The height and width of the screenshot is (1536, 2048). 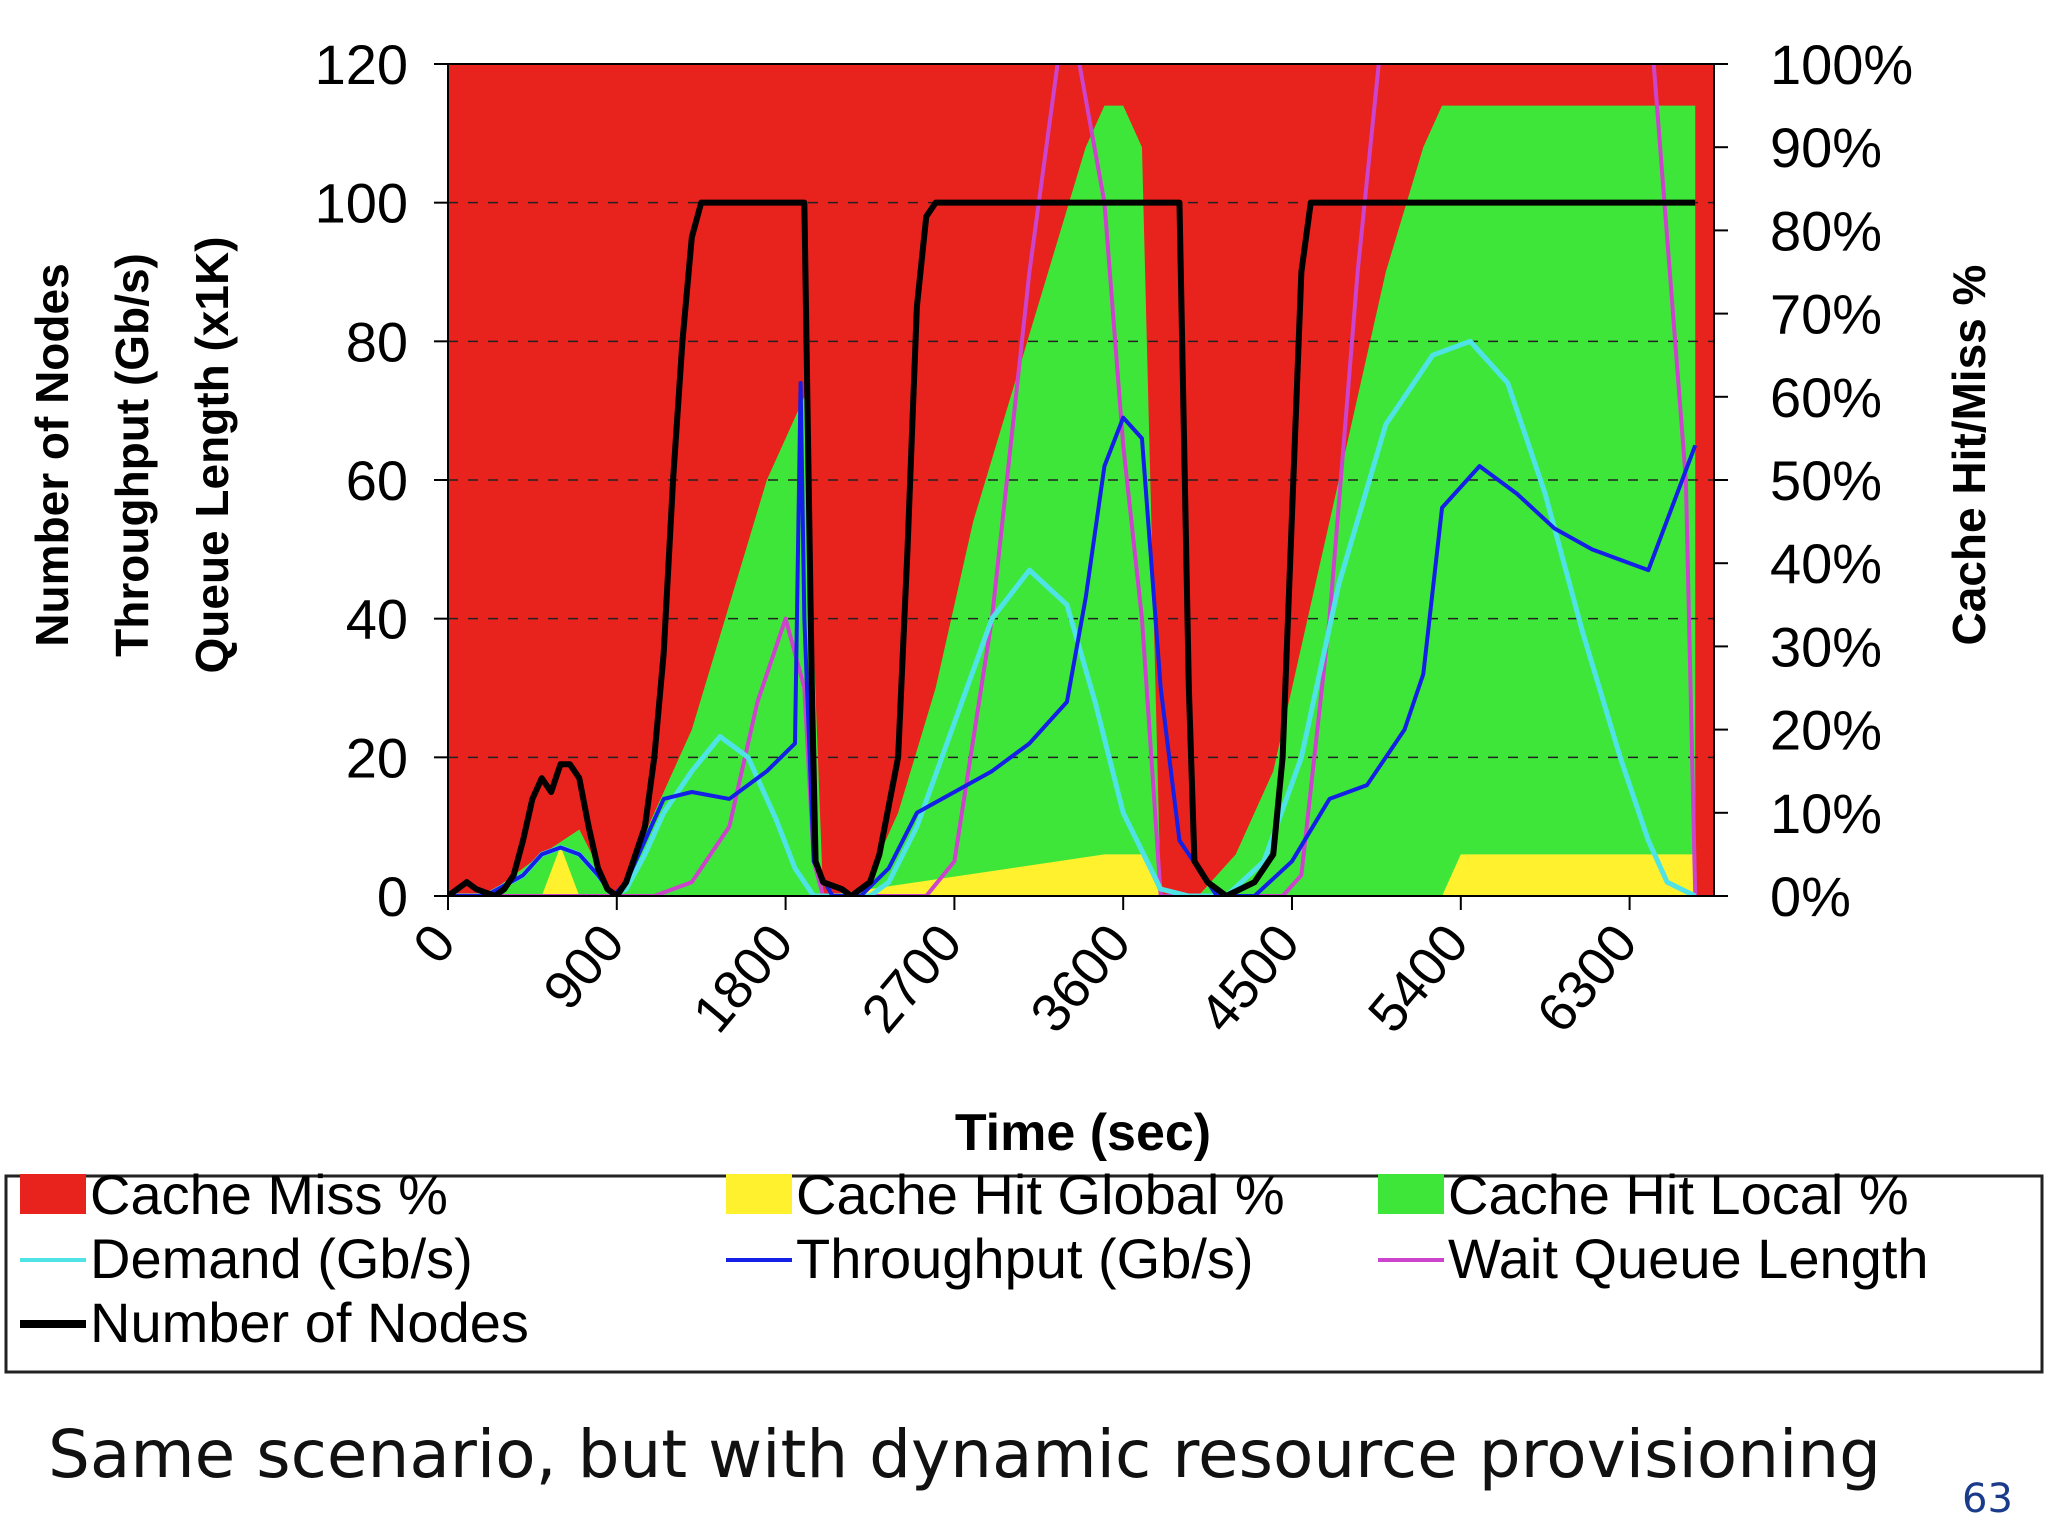 What do you see at coordinates (911, 978) in the screenshot?
I see `x-tick-label: 2700` at bounding box center [911, 978].